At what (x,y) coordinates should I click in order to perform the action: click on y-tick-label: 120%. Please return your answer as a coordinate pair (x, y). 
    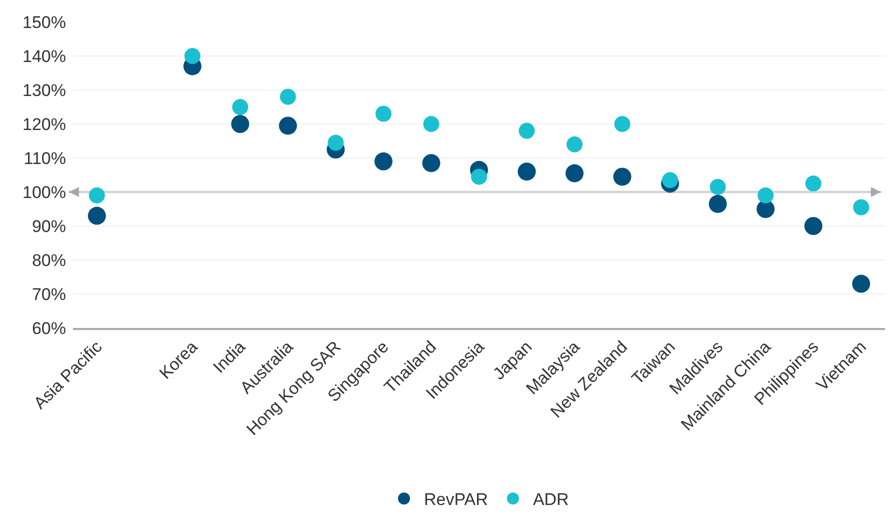
    Looking at the image, I should click on (44, 124).